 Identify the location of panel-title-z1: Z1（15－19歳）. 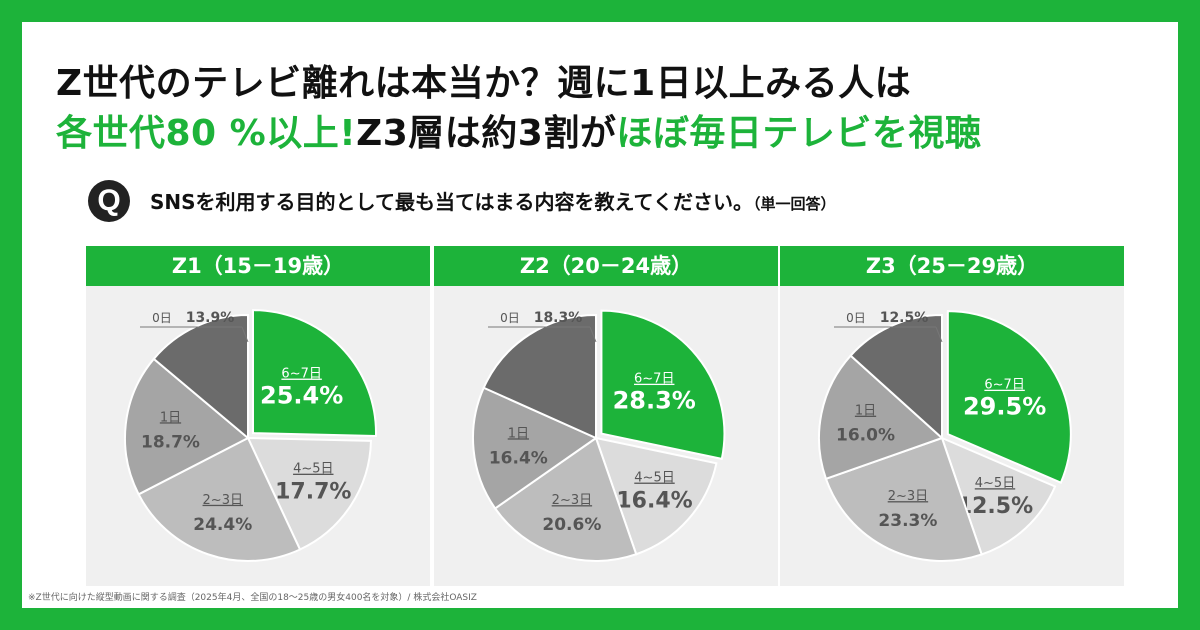
(258, 266).